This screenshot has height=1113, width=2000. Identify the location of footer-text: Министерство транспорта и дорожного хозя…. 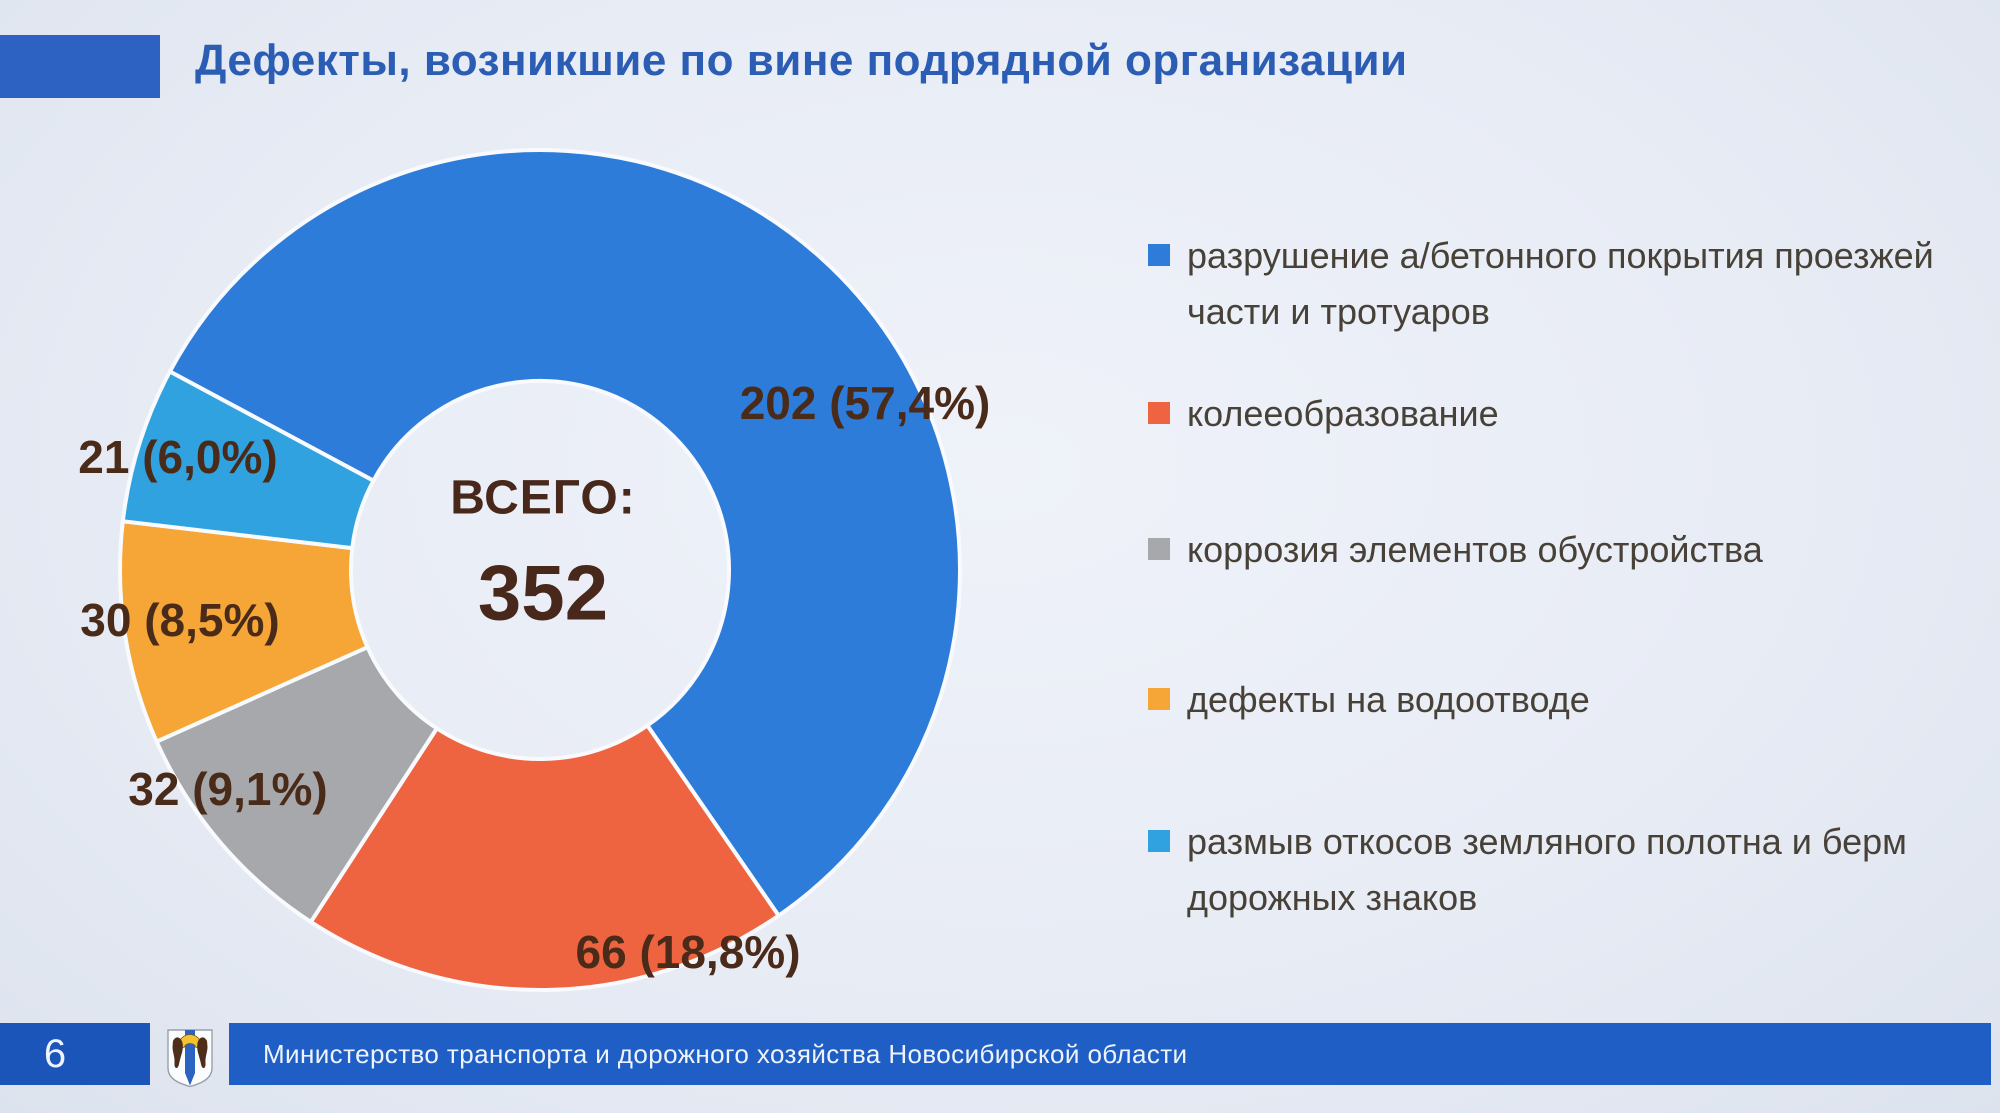
(725, 1053).